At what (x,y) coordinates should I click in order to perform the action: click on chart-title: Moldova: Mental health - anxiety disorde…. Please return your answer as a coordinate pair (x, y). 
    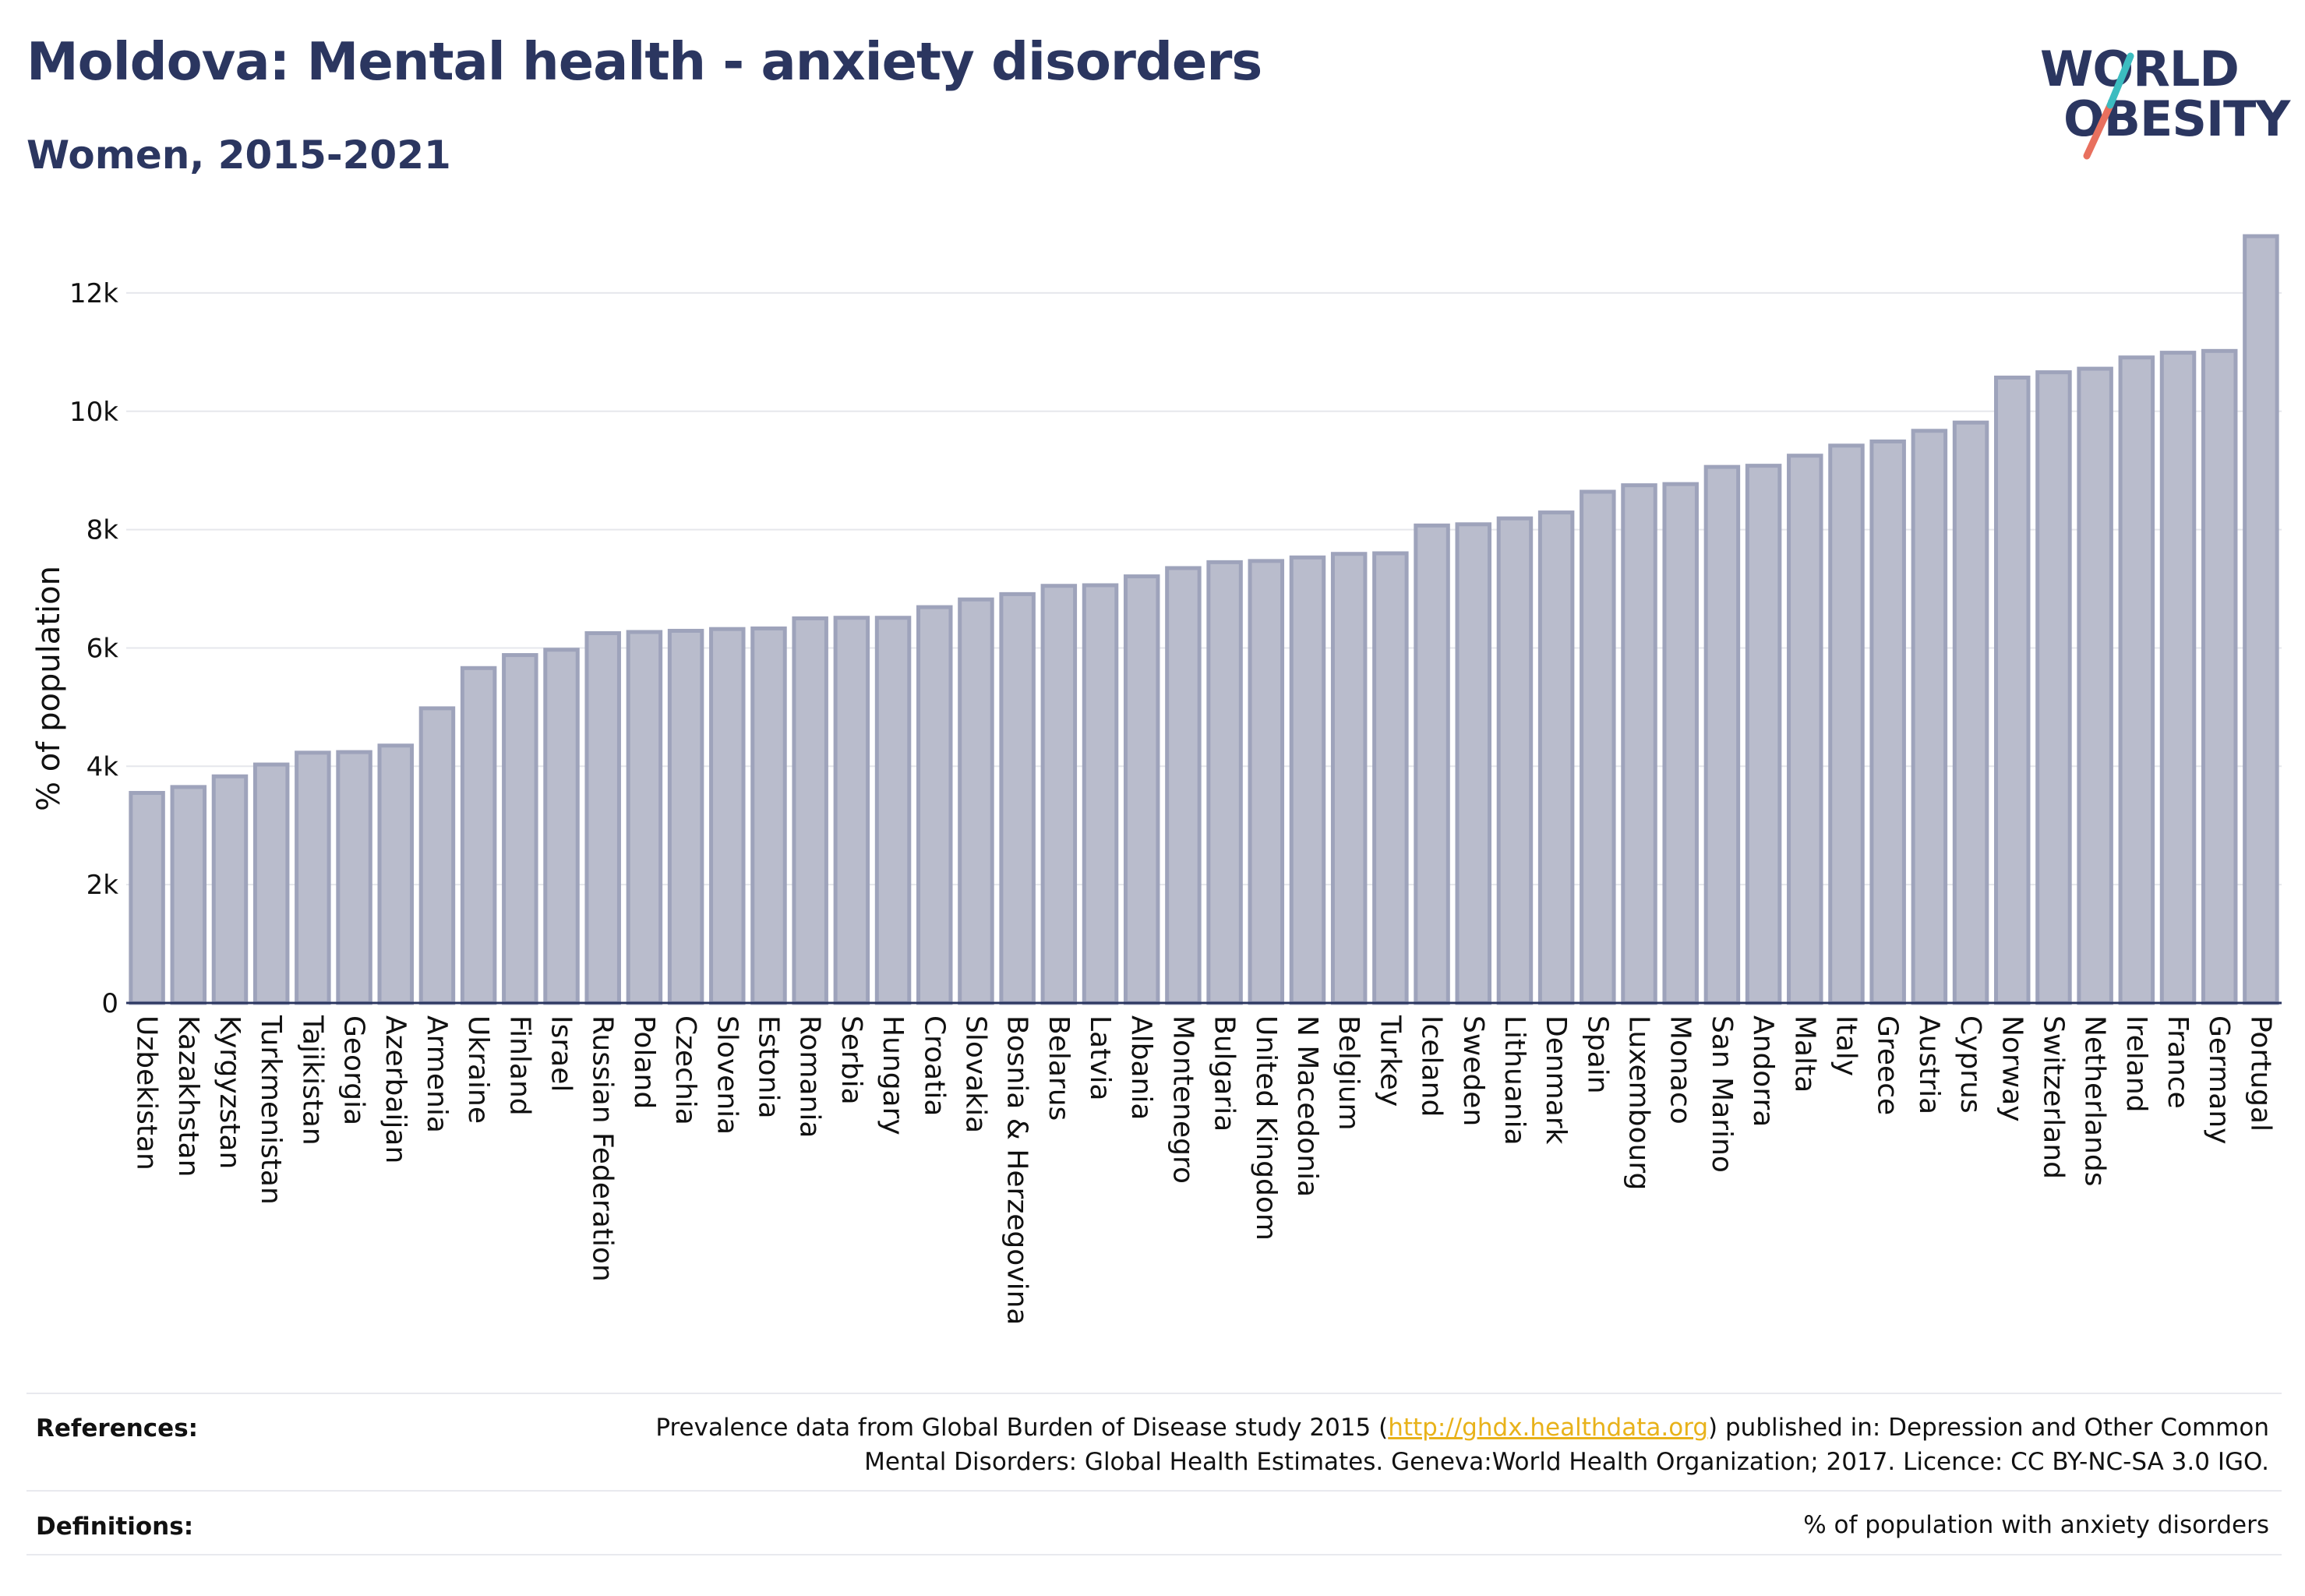
    Looking at the image, I should click on (644, 61).